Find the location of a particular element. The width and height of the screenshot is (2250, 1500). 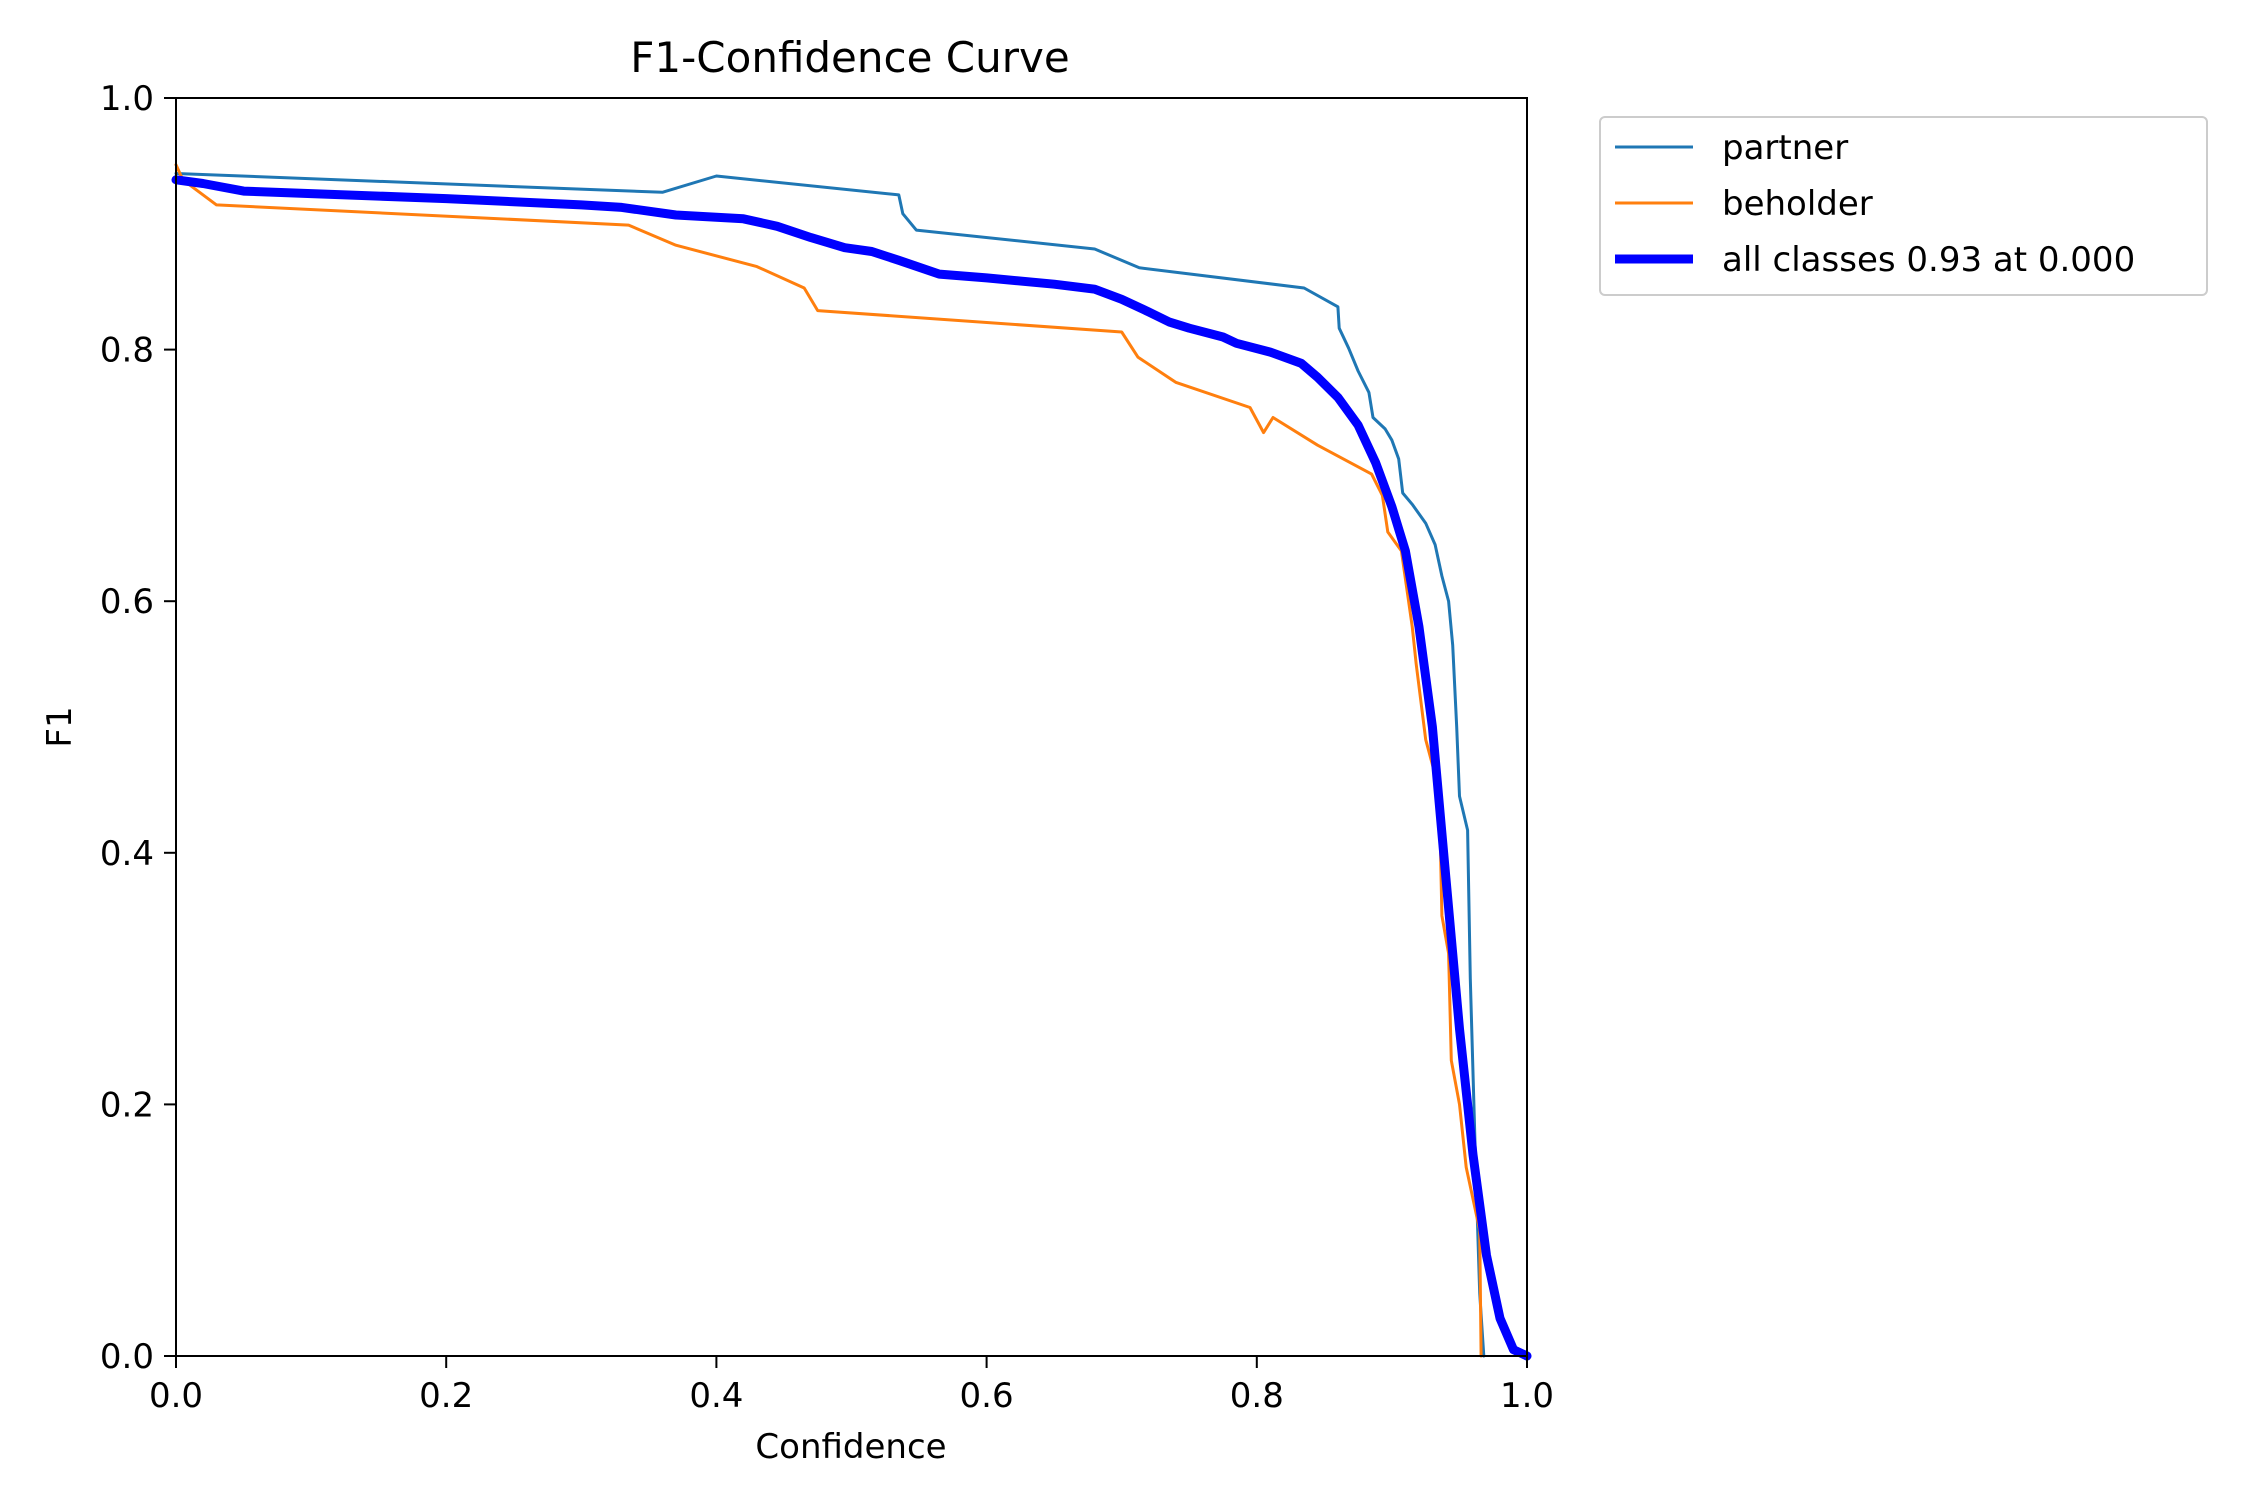

x-tick-label: 0.4 is located at coordinates (716, 1396).